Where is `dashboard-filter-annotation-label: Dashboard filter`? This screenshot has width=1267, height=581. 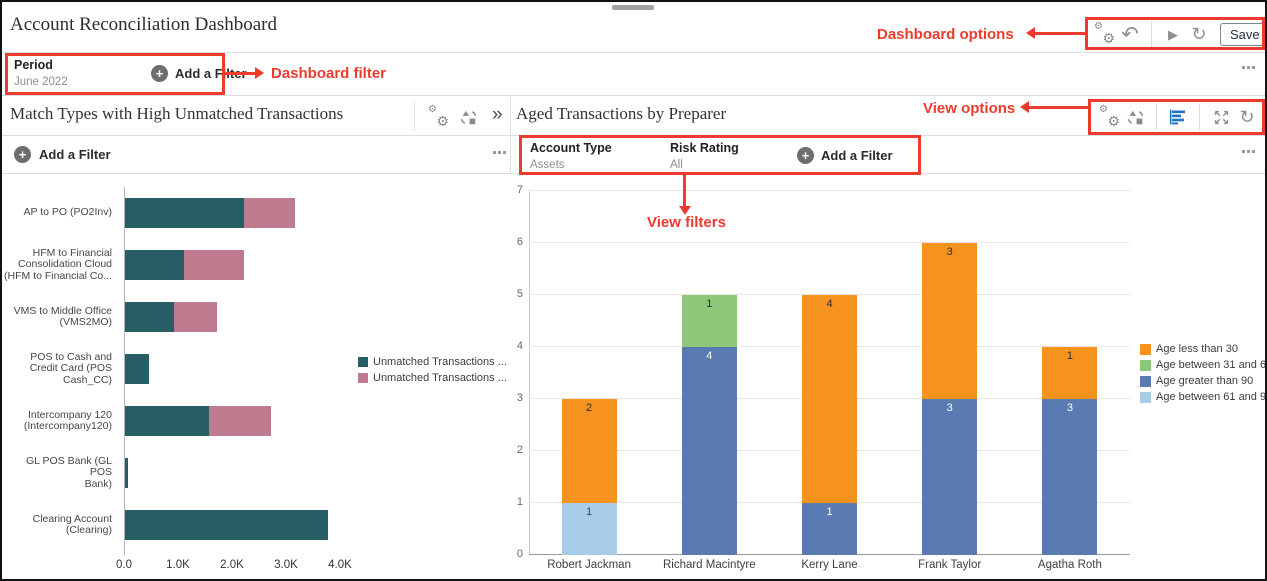
dashboard-filter-annotation-label: Dashboard filter is located at coordinates (329, 73).